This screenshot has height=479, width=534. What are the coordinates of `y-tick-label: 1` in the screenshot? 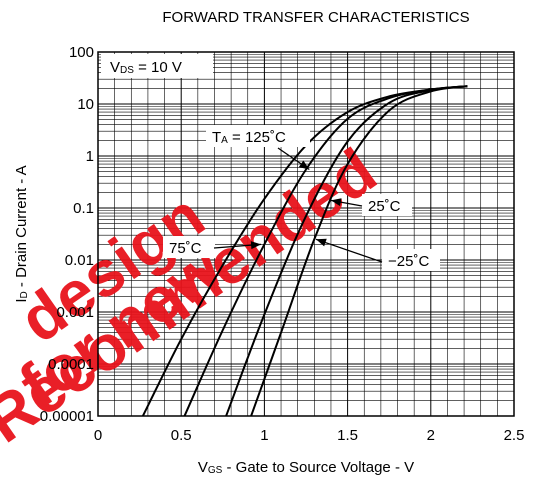 It's located at (90, 156).